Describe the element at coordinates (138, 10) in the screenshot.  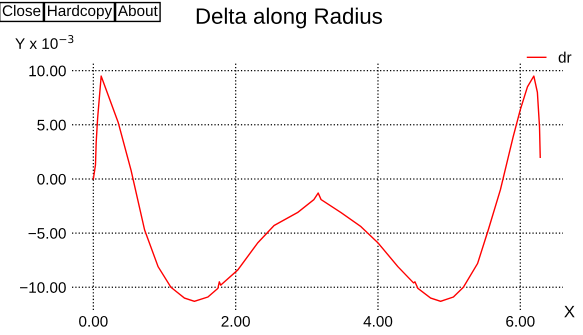
I see `text: About` at that location.